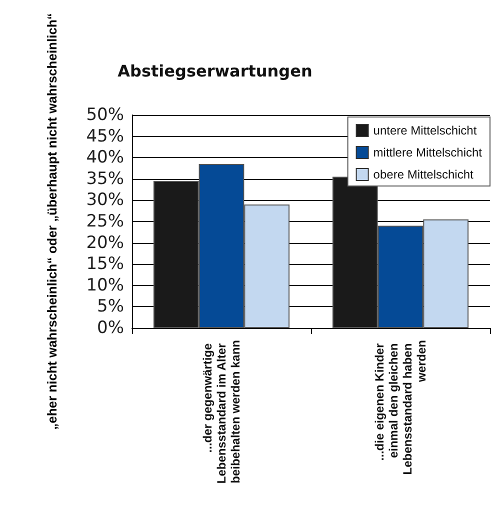  I want to click on y-tick-label: 45%, so click(105, 136).